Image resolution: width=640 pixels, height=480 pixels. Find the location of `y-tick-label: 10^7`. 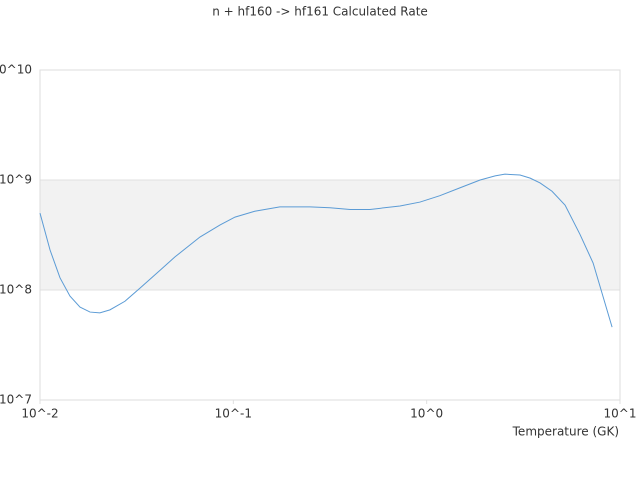

y-tick-label: 10^7 is located at coordinates (16, 400).